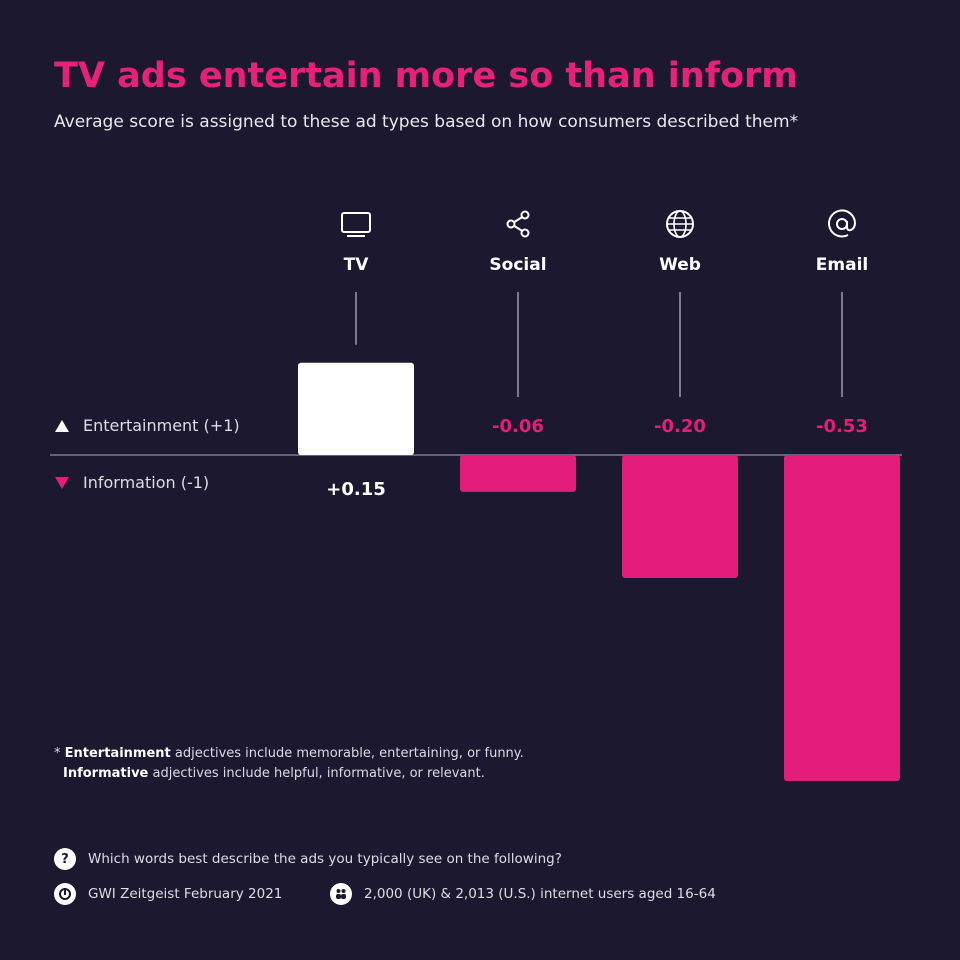  What do you see at coordinates (106, 773) in the screenshot?
I see `footnote-term-informative: Informative` at bounding box center [106, 773].